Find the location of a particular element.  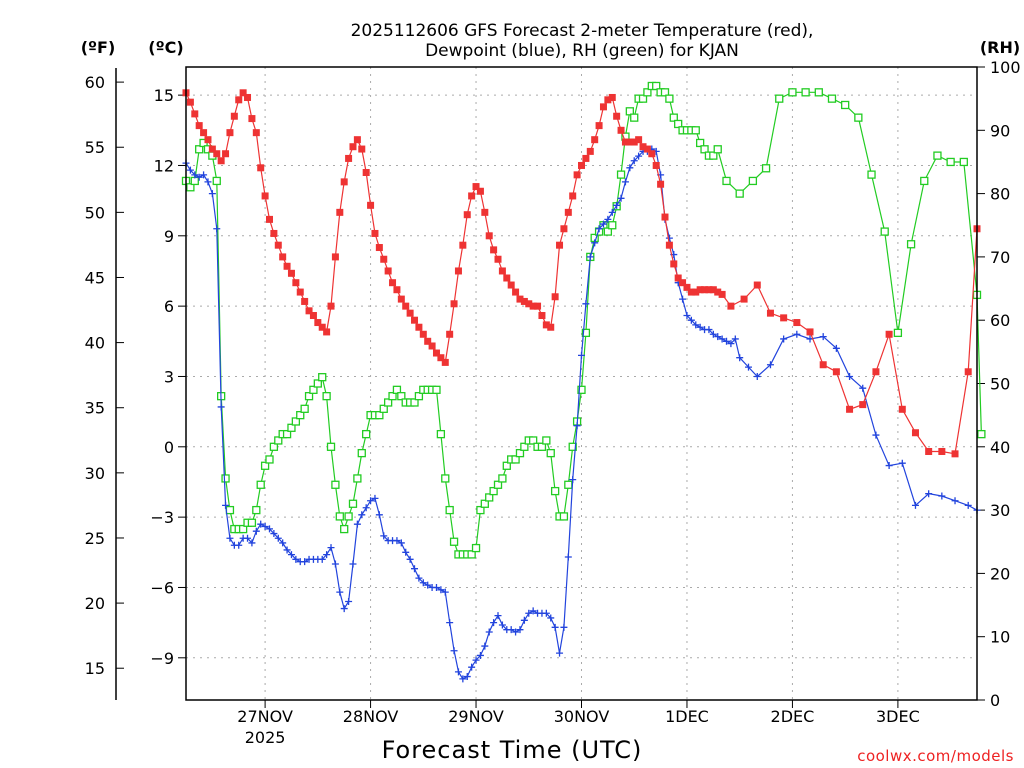

rh-tick-label: 90 is located at coordinates (1000, 130).